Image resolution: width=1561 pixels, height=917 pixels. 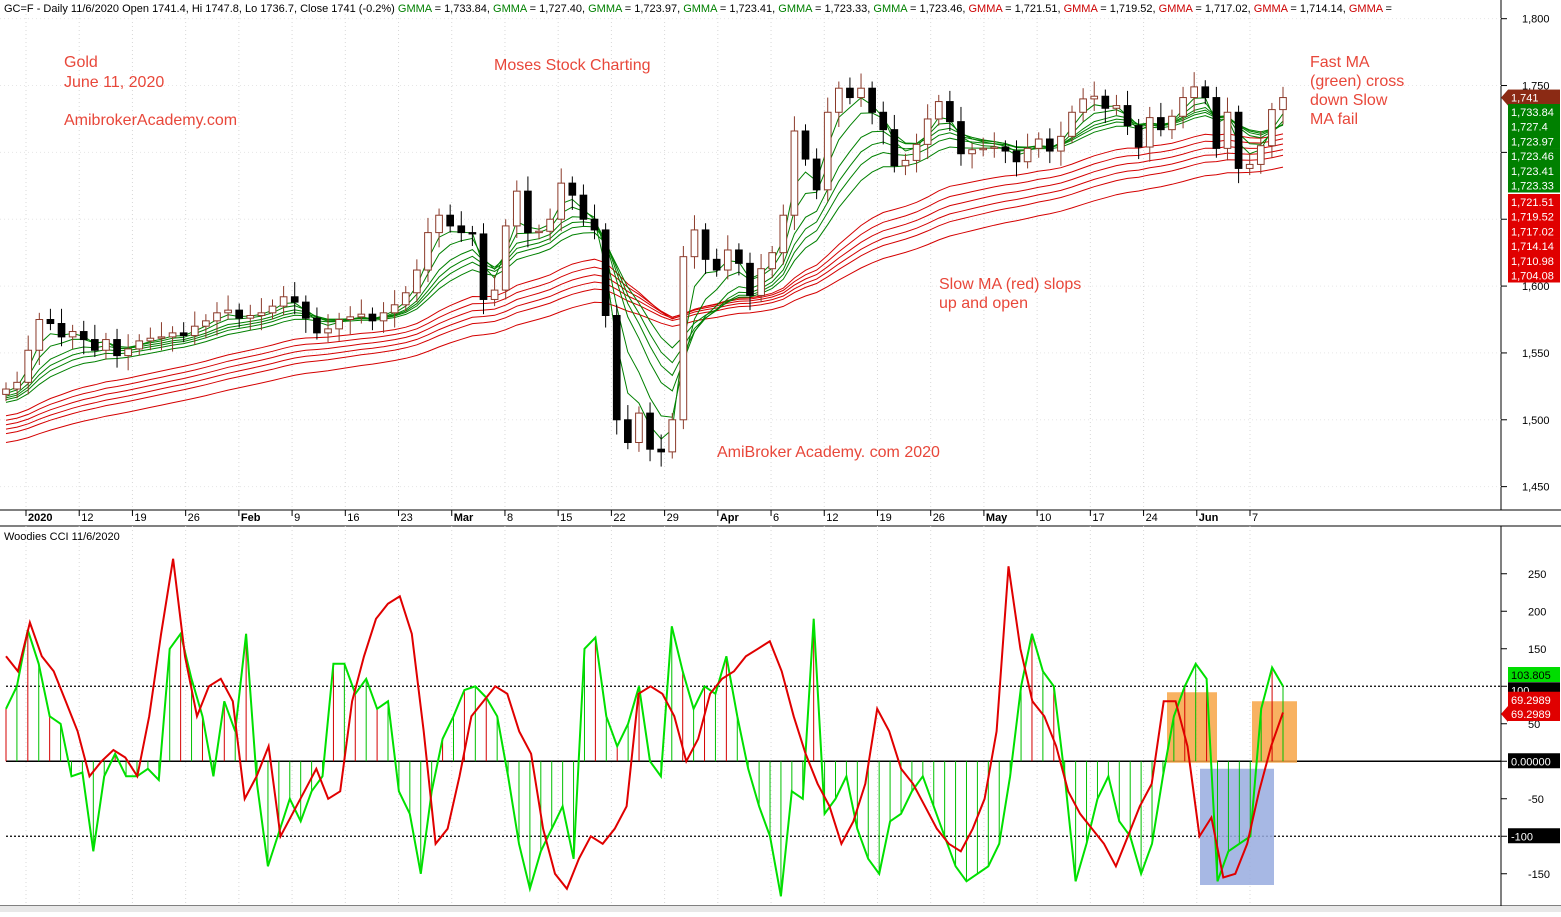 I want to click on date-tick-label: 12, so click(x=832, y=518).